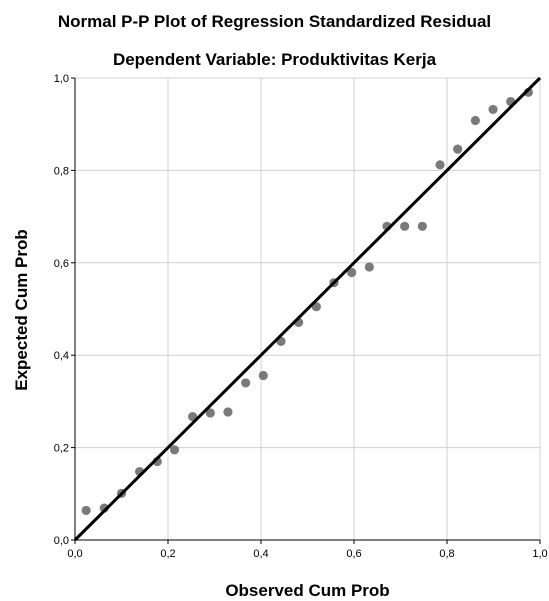 The height and width of the screenshot is (601, 549). I want to click on x-tick-label: 0,0, so click(74, 554).